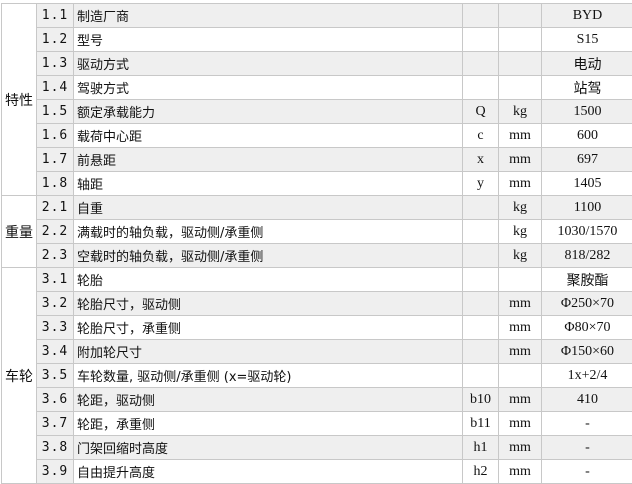 This screenshot has height=484, width=632. I want to click on item-value: Φ250×70, so click(587, 304).